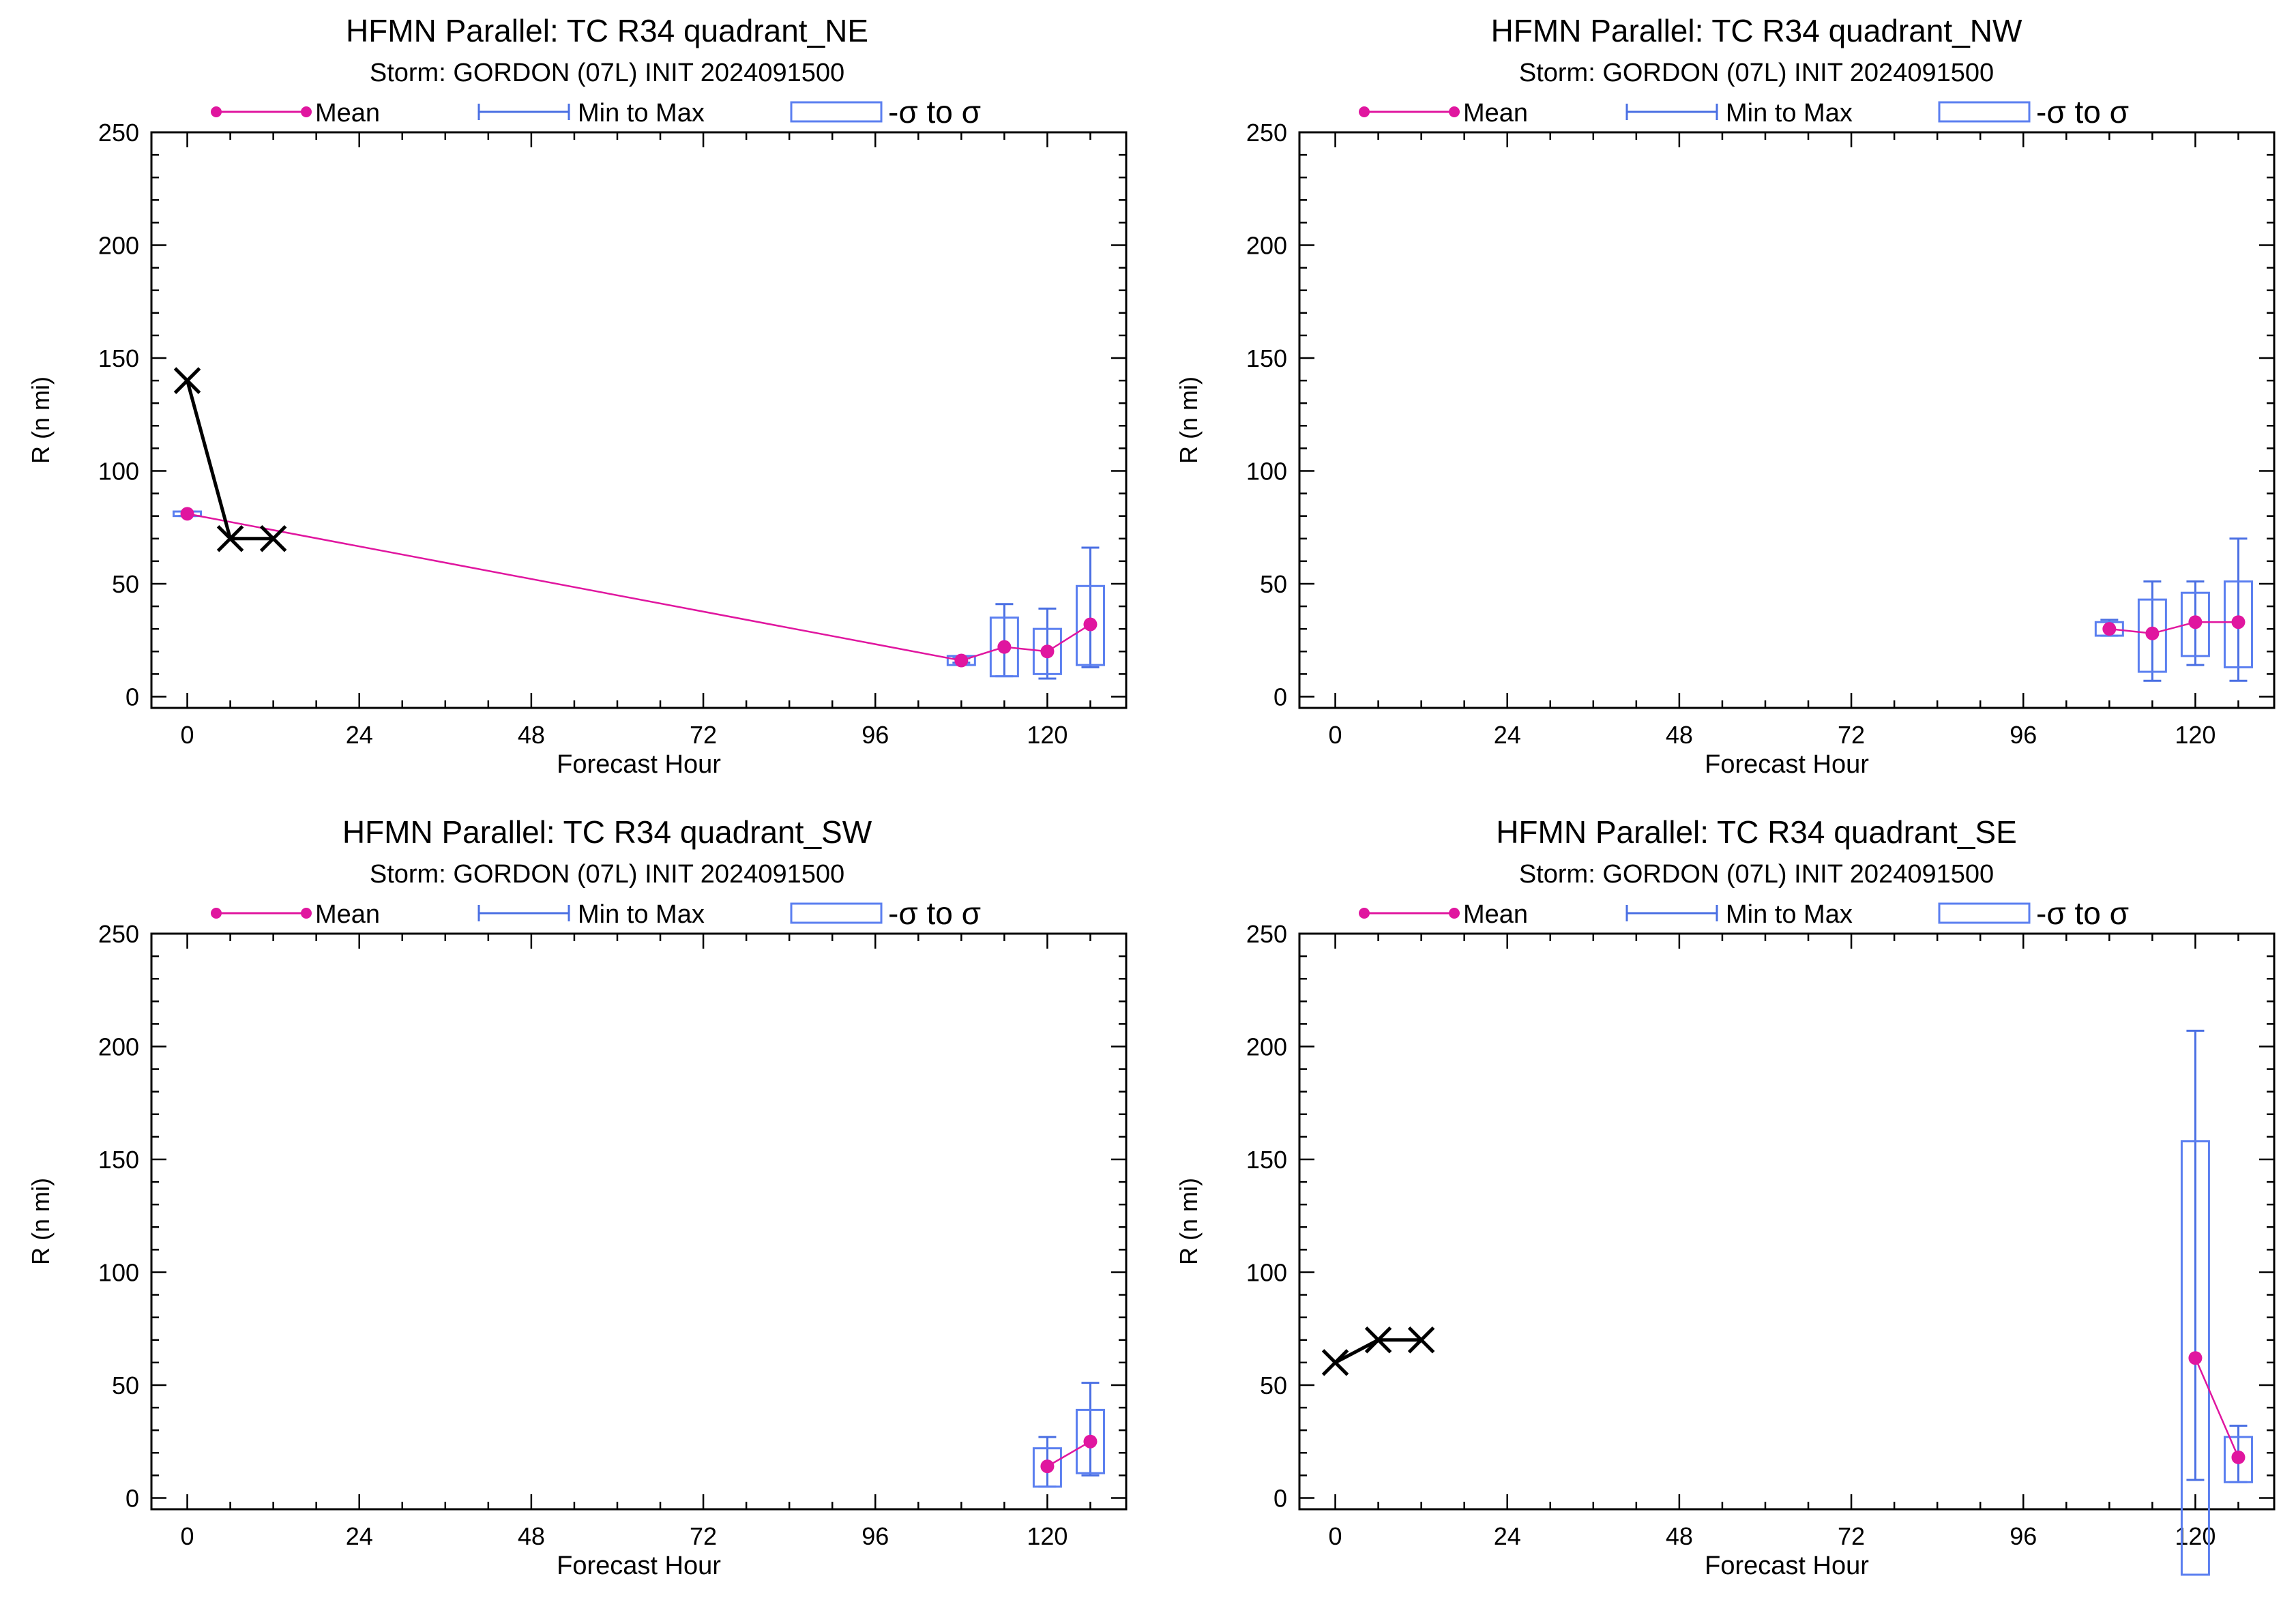  What do you see at coordinates (1787, 1566) in the screenshot?
I see `x-axis-label: Forecast Hour` at bounding box center [1787, 1566].